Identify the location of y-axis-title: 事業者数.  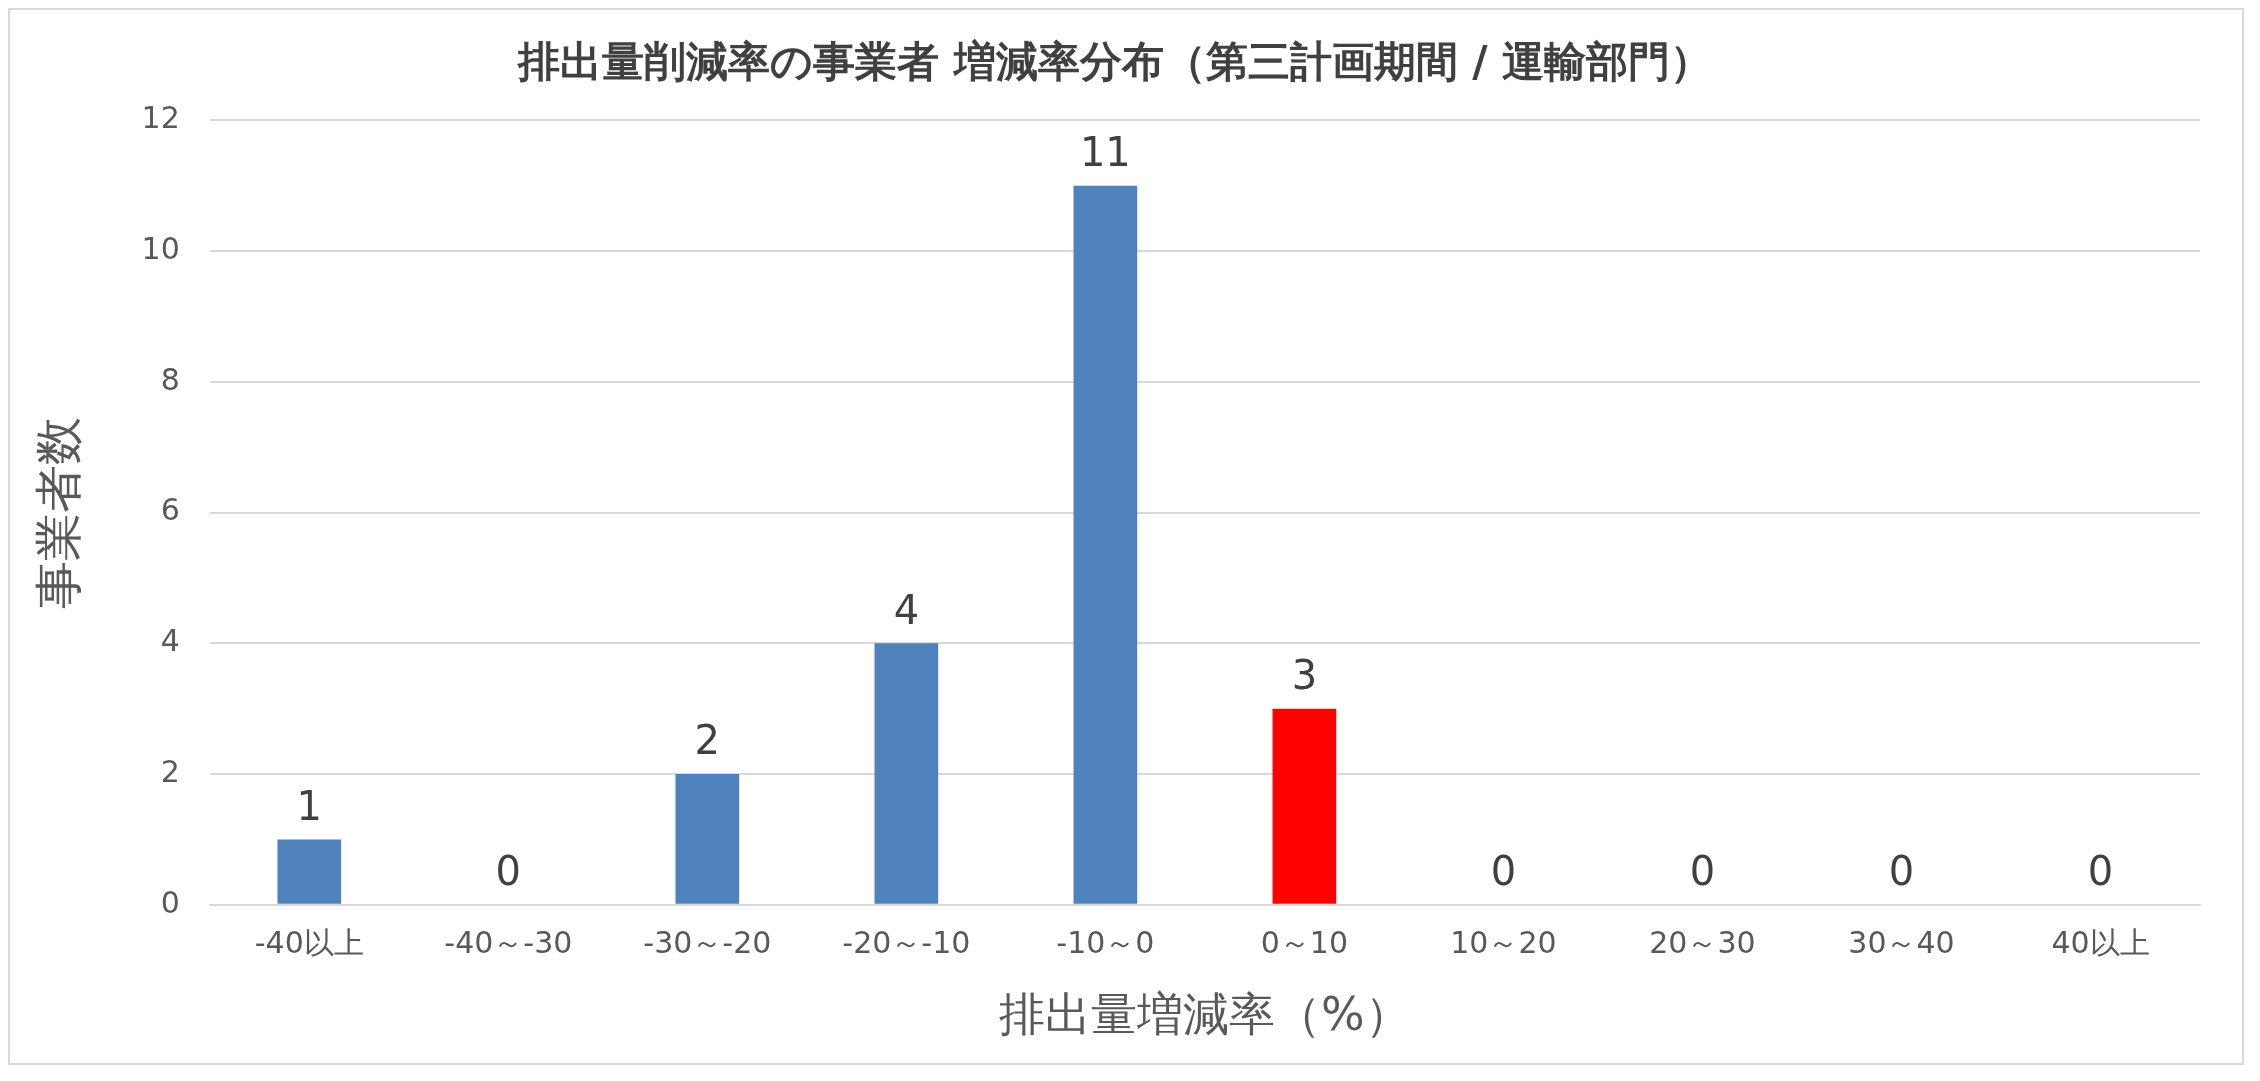
(58, 512).